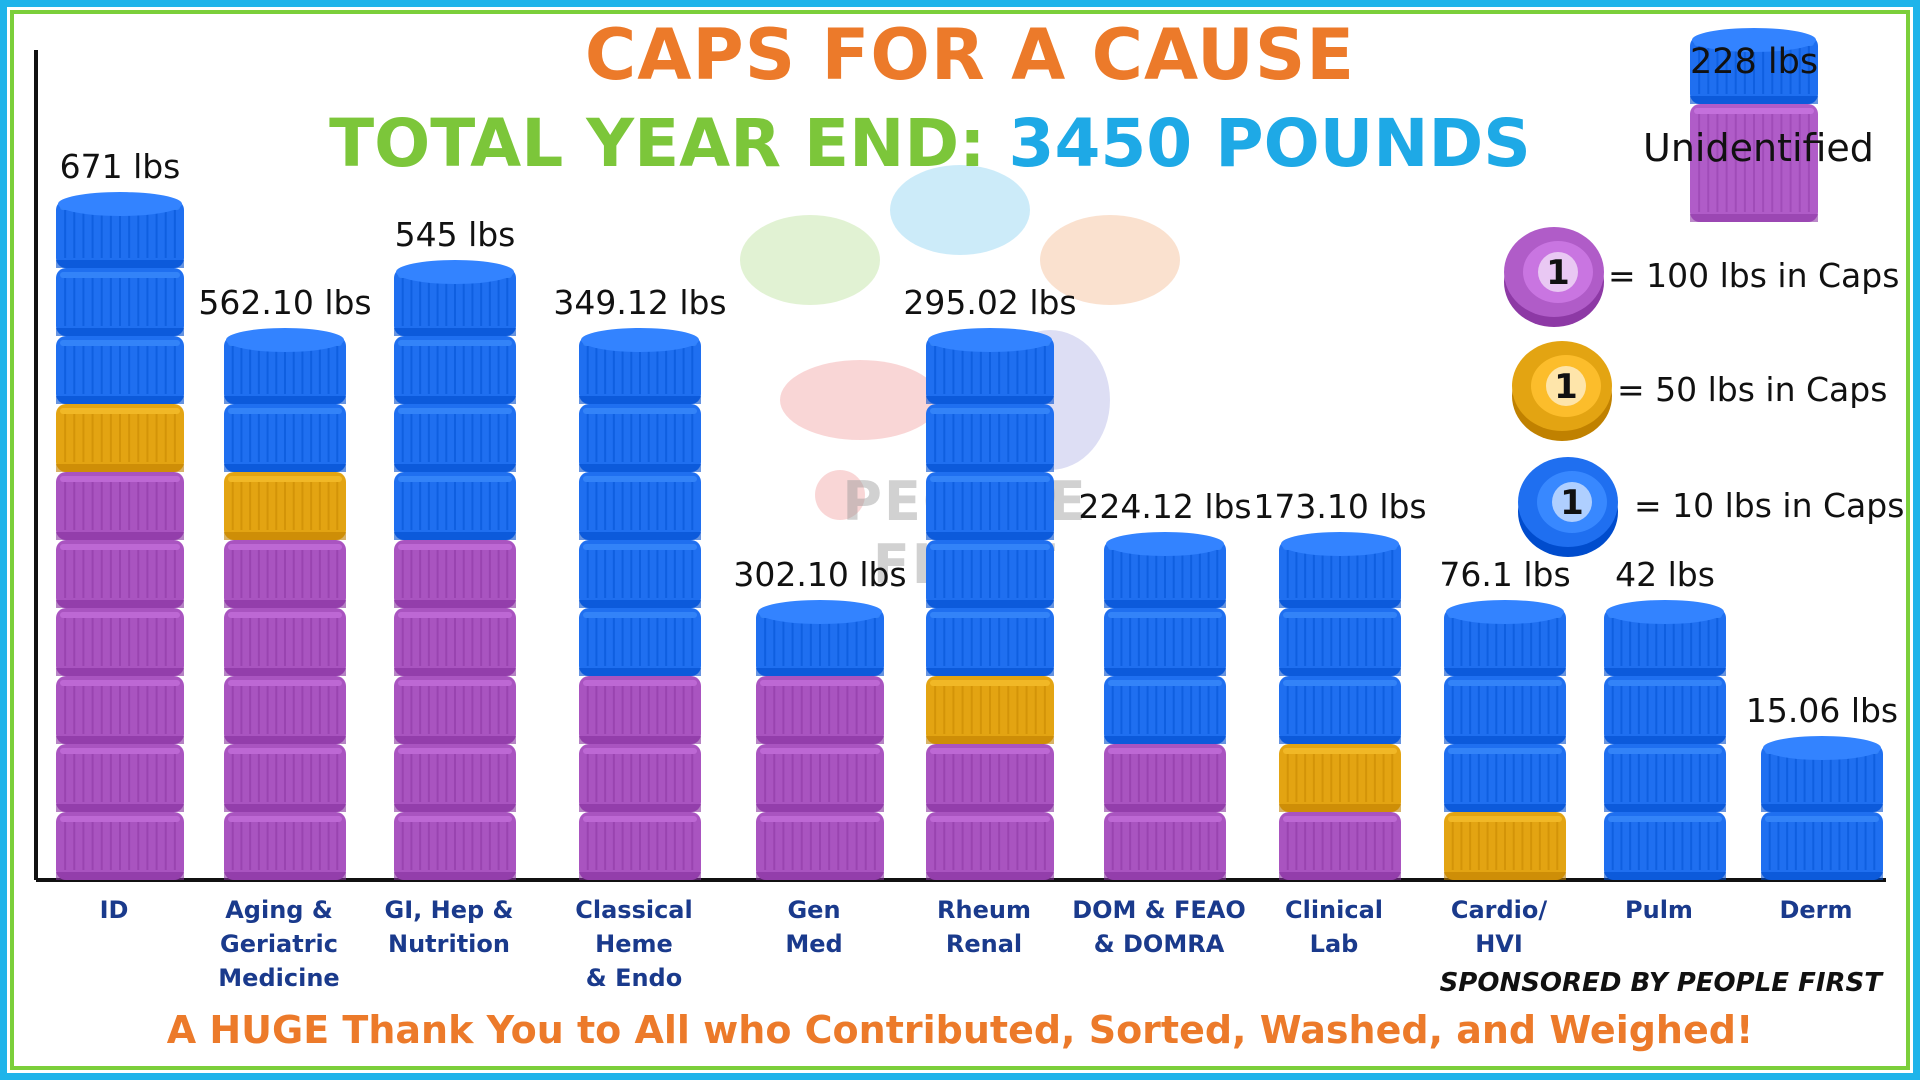 The height and width of the screenshot is (1080, 1920). Describe the element at coordinates (455, 234) in the screenshot. I see `value-label-2: 545 lbs` at that location.